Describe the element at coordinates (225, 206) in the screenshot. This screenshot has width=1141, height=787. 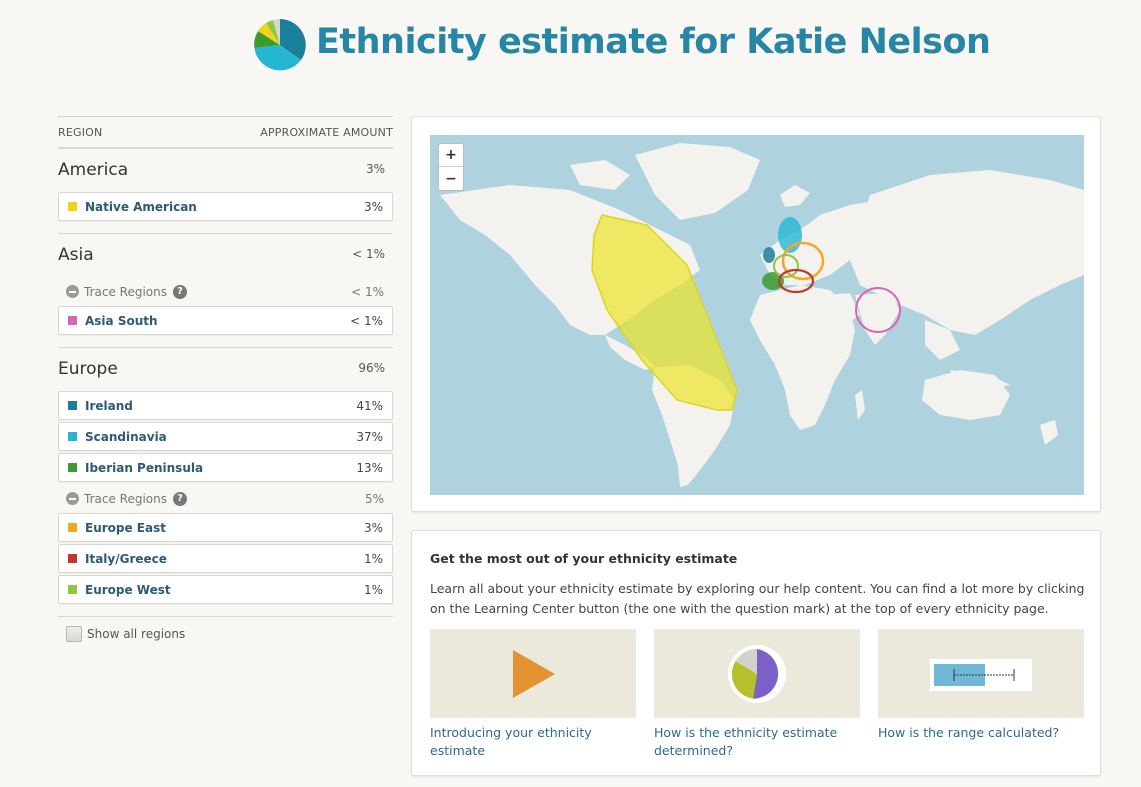
I see `ethnicity-item-native-american: Native American 3%` at that location.